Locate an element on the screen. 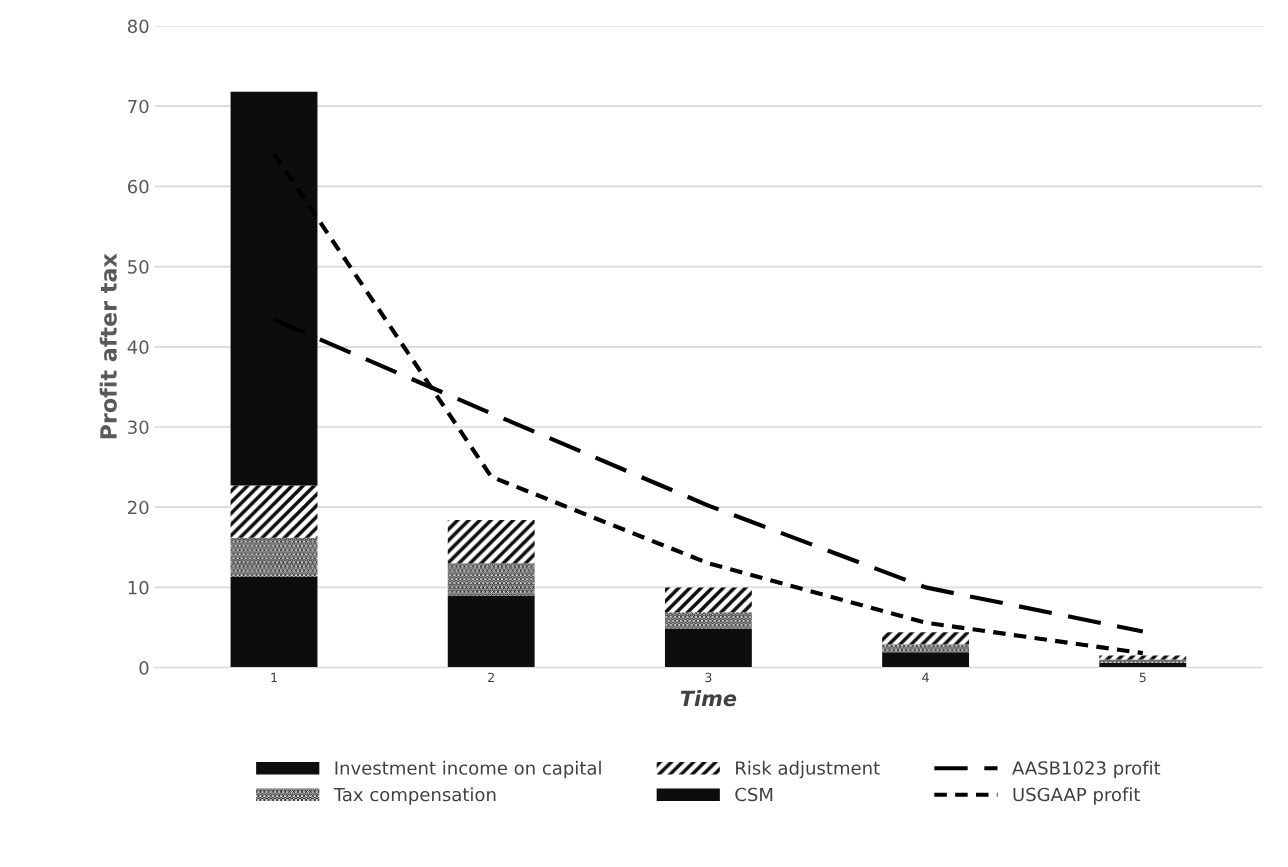 The image size is (1288, 867). x-axis-title: Time is located at coordinates (708, 698).